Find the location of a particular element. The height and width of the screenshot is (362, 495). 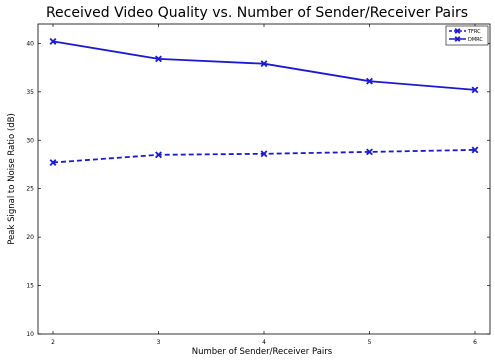

legend-marker-tfrc is located at coordinates (457, 31).